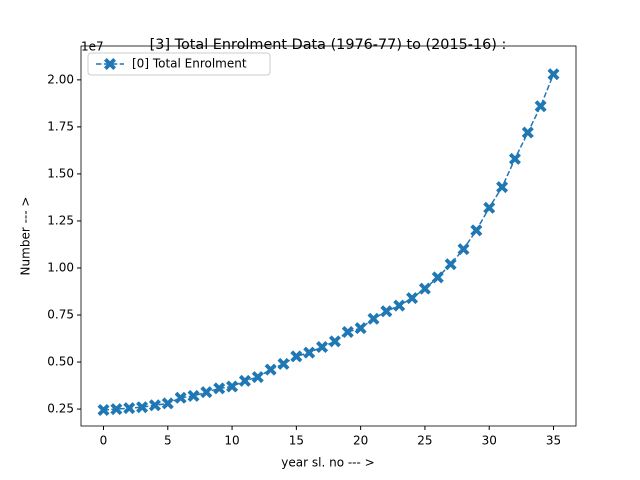 The image size is (640, 480). Describe the element at coordinates (424, 441) in the screenshot. I see `x-tick-label: 25` at that location.